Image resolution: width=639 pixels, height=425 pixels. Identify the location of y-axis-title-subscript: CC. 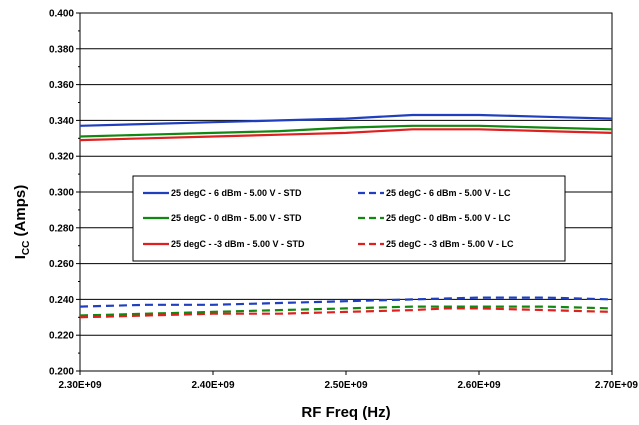
(26, 248).